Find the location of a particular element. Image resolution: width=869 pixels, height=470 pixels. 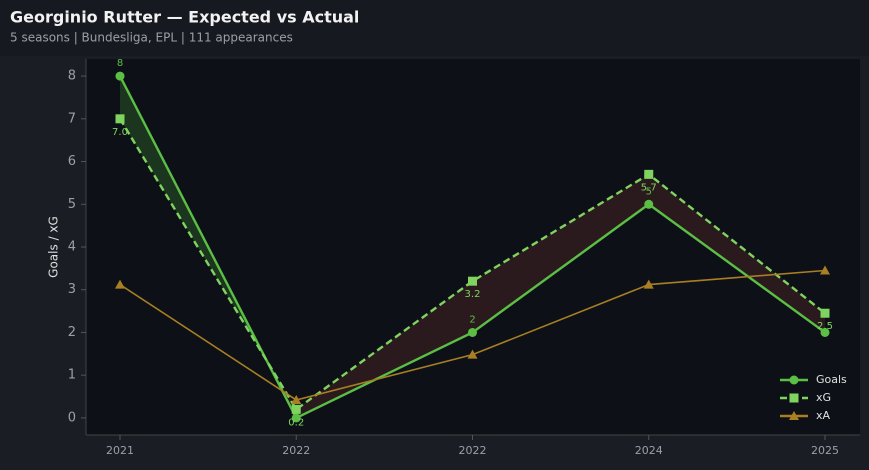

value-label: 2.5 is located at coordinates (825, 326).